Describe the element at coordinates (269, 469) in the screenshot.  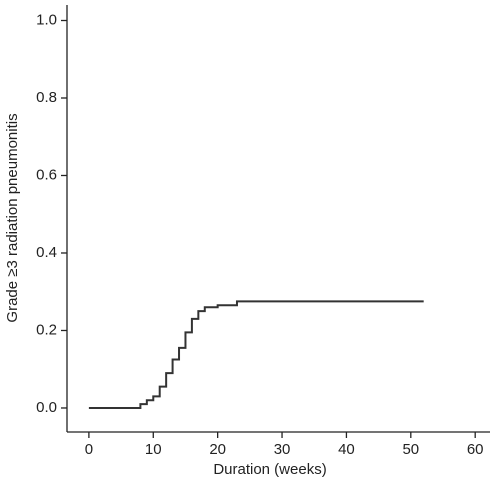
I see `x-axis-label: Duration (weeks)` at that location.